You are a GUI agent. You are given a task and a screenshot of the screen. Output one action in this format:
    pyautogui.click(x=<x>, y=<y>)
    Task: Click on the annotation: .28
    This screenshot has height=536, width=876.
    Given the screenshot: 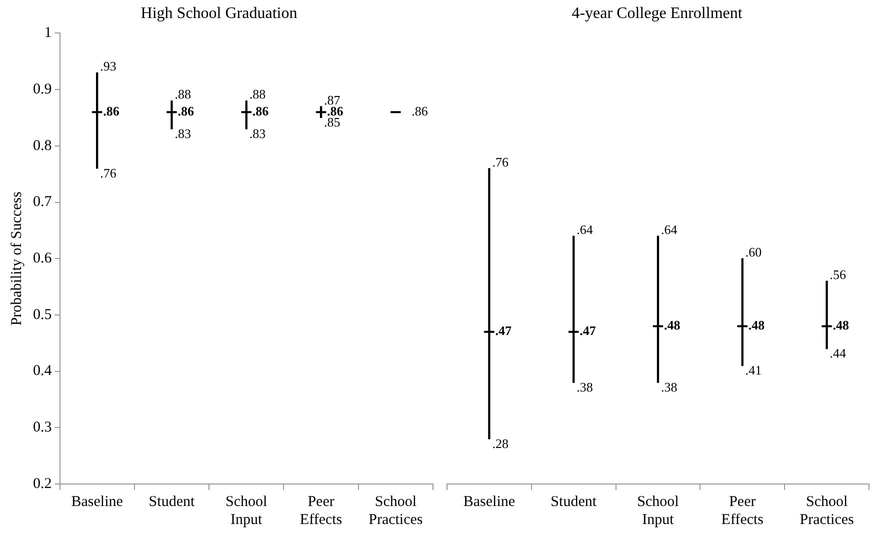 What is the action you would take?
    pyautogui.click(x=500, y=443)
    